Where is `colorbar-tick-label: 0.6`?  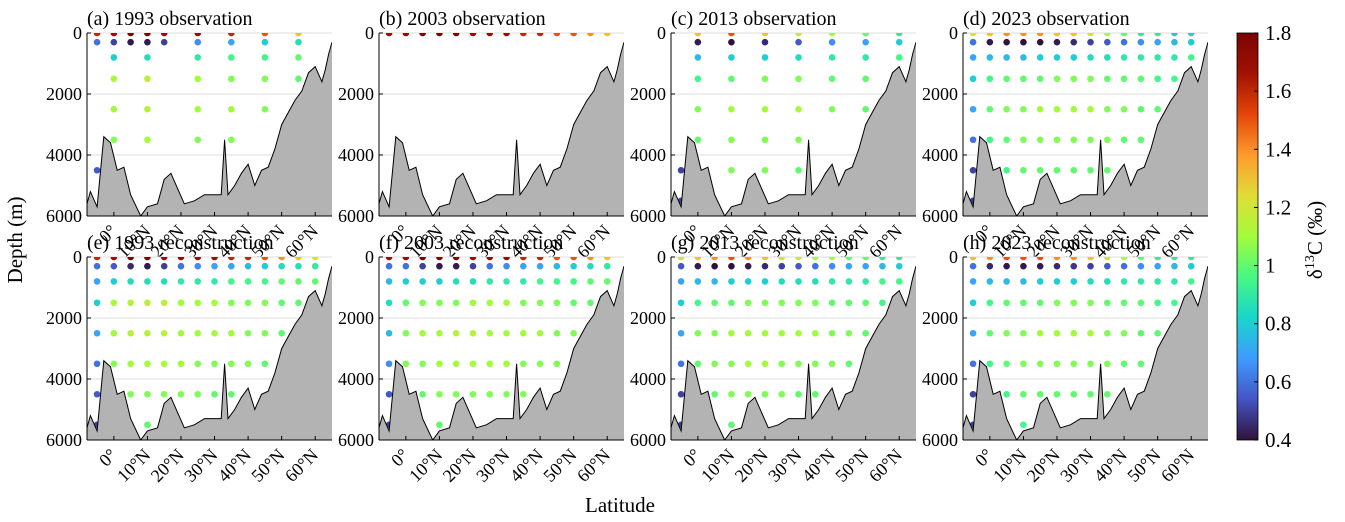
colorbar-tick-label: 0.6 is located at coordinates (1278, 382).